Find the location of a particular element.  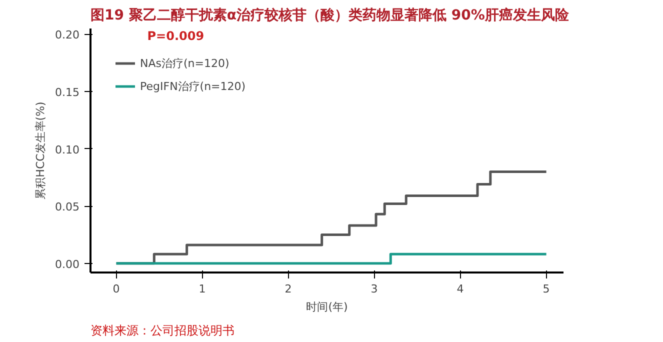

y-tick-label: 0.20 is located at coordinates (67, 35).